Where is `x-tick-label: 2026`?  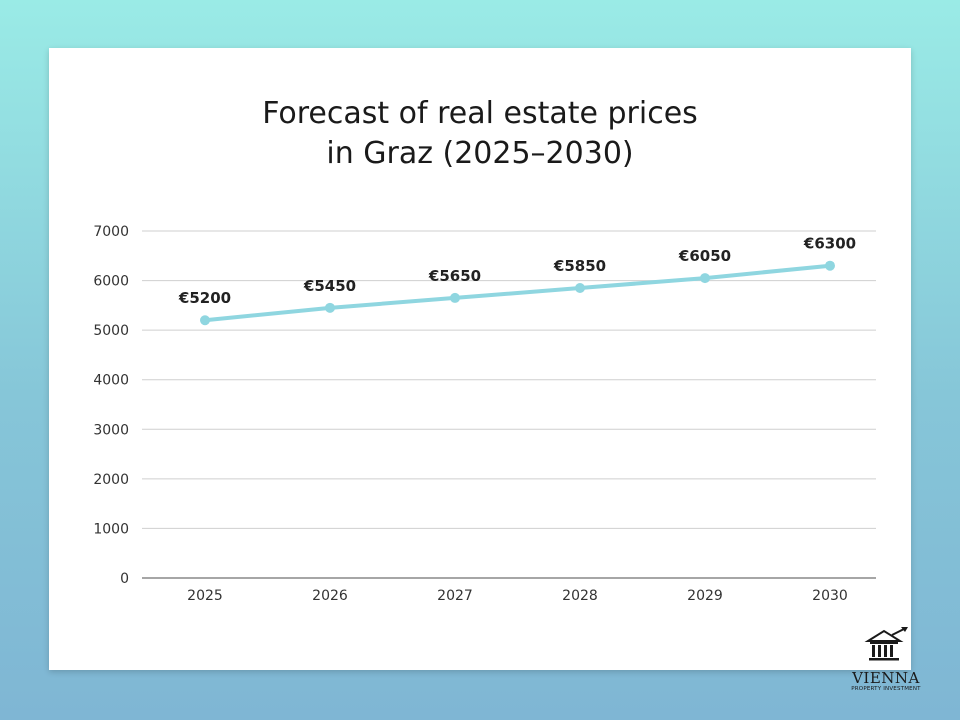
x-tick-label: 2026 is located at coordinates (330, 596).